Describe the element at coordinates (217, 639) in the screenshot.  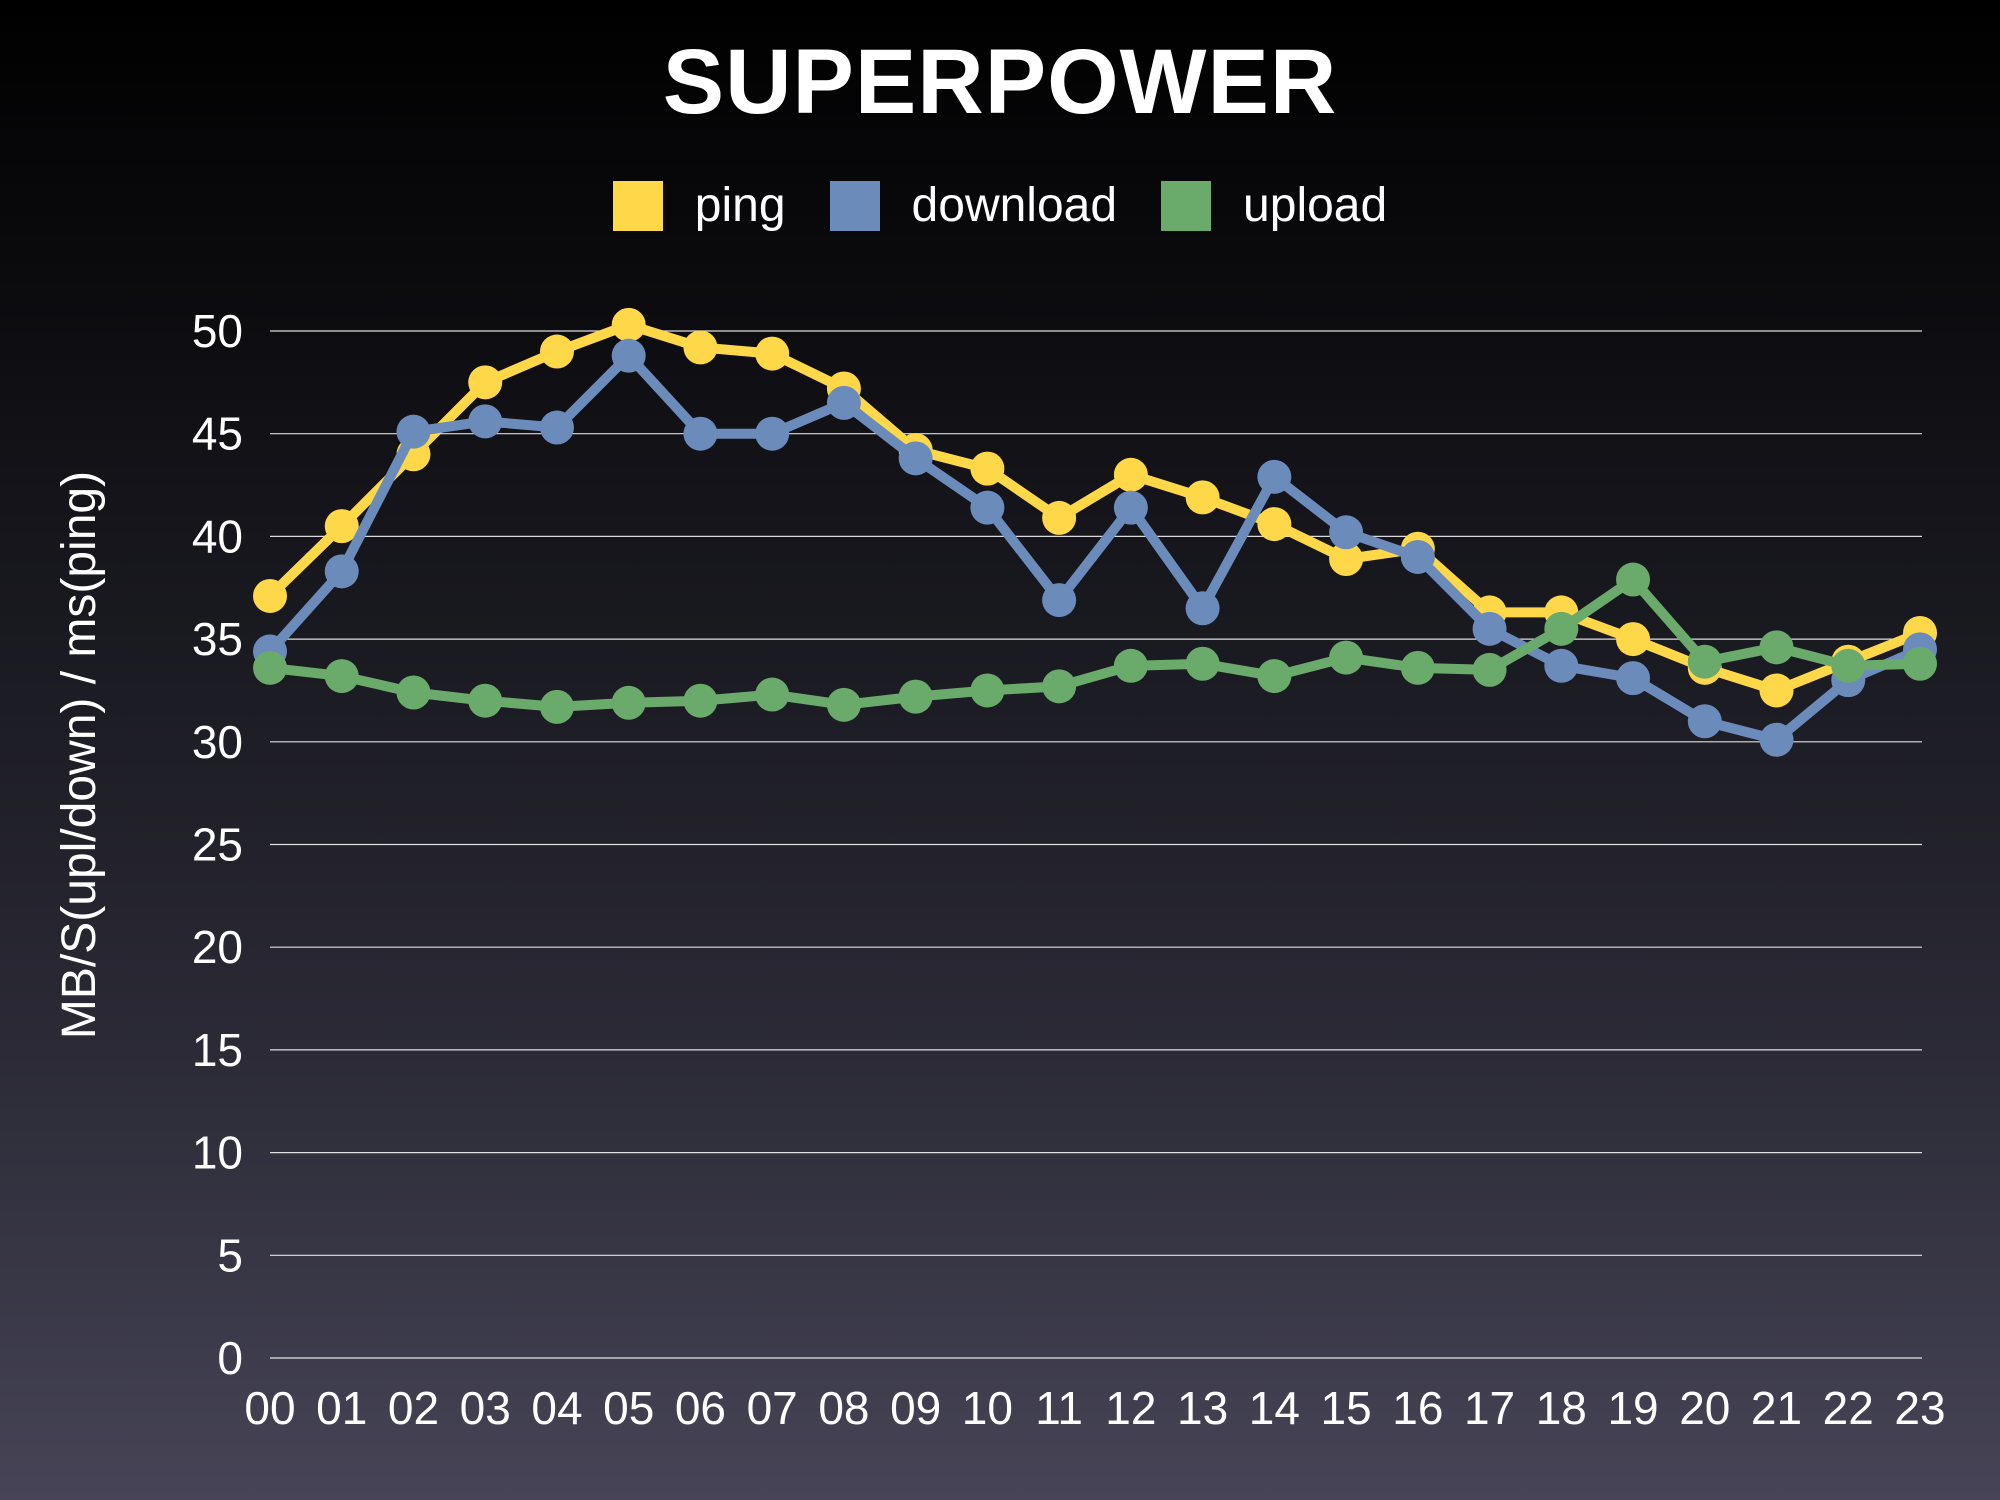
I see `y-tick-label-35: 35` at that location.